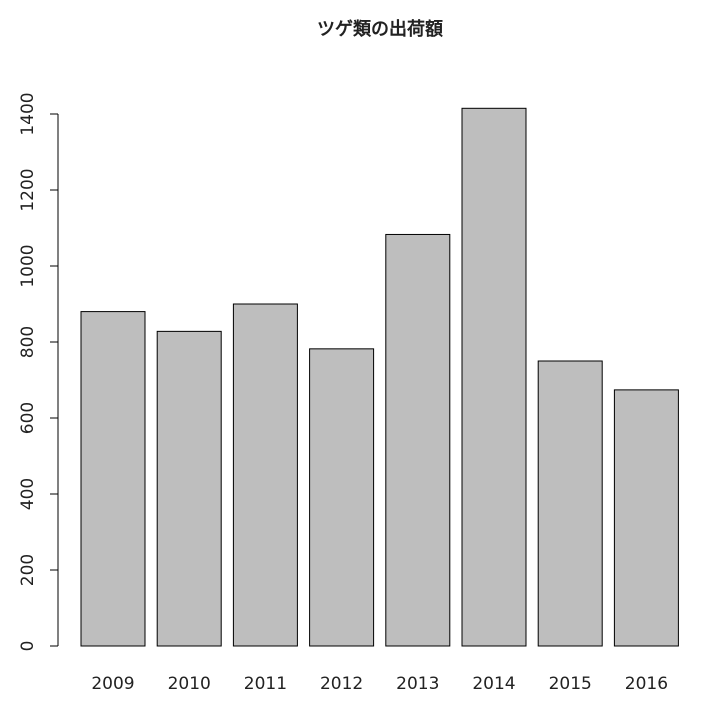  Describe the element at coordinates (28, 342) in the screenshot. I see `y-tick-label: 800` at that location.